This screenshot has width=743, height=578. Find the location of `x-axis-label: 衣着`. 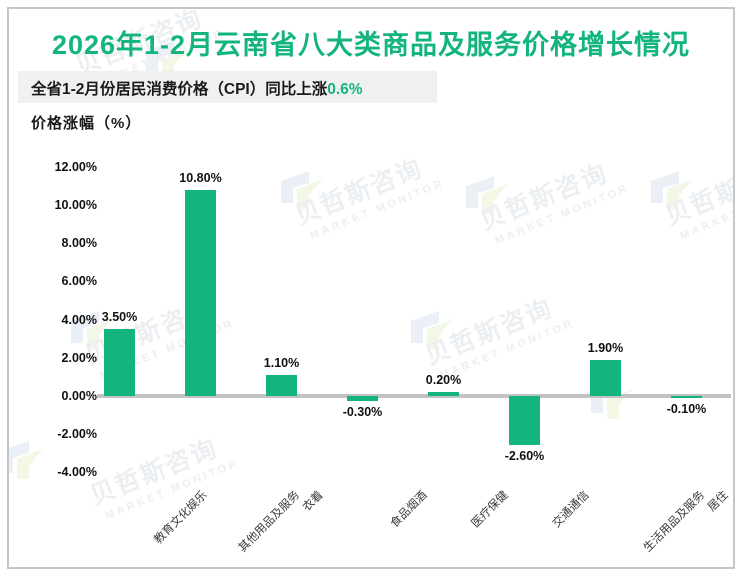

x-axis-label: 衣着 is located at coordinates (313, 501).